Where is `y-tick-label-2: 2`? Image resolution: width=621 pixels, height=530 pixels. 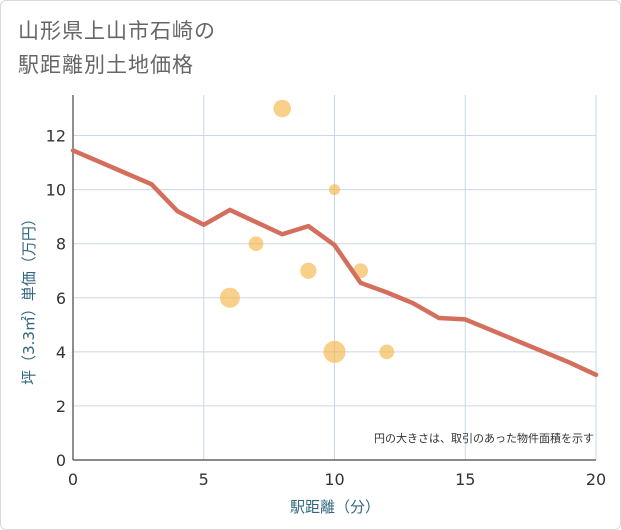 y-tick-label-2: 2 is located at coordinates (61, 406).